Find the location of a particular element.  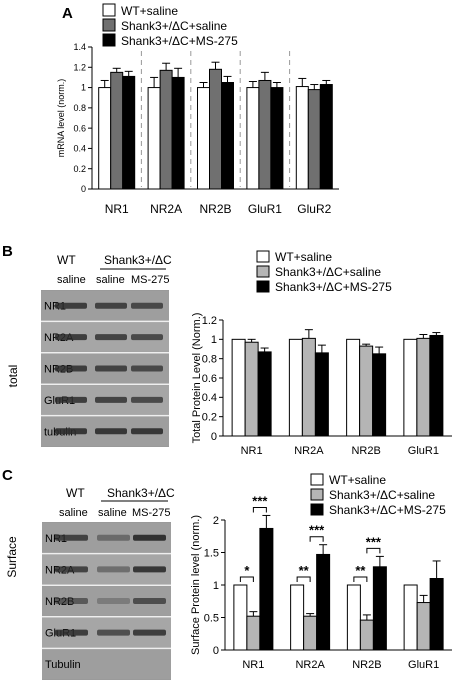

x-tick-label: NR2A is located at coordinates (309, 451).